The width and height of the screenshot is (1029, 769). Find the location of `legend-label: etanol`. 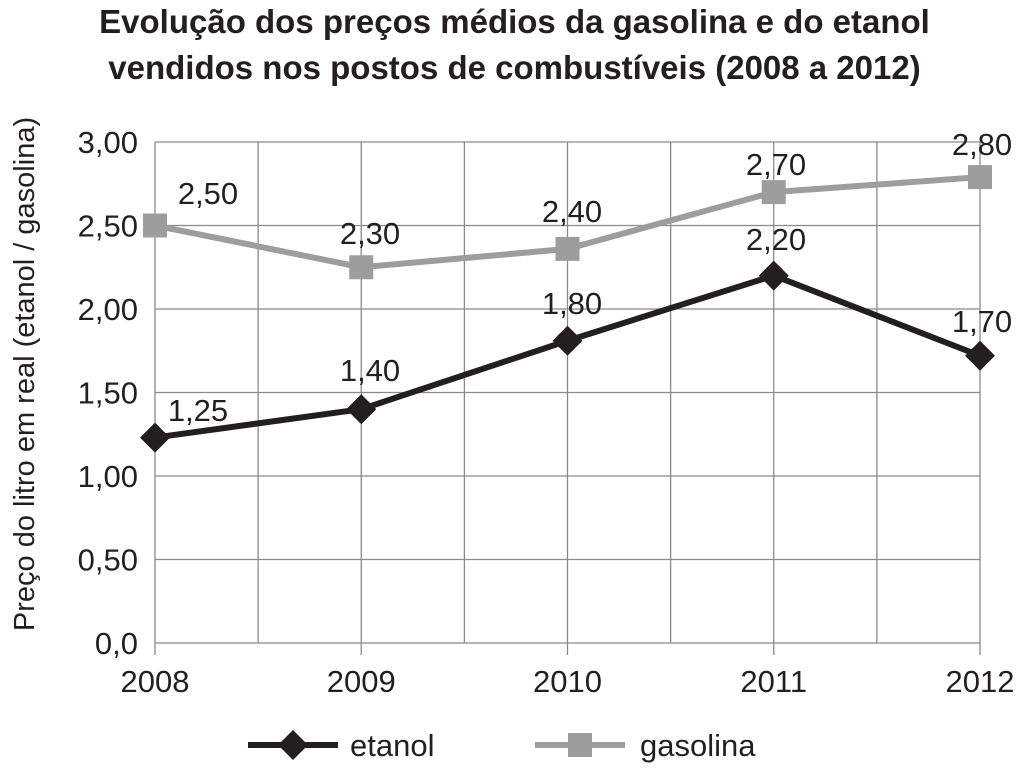

legend-label: etanol is located at coordinates (392, 745).